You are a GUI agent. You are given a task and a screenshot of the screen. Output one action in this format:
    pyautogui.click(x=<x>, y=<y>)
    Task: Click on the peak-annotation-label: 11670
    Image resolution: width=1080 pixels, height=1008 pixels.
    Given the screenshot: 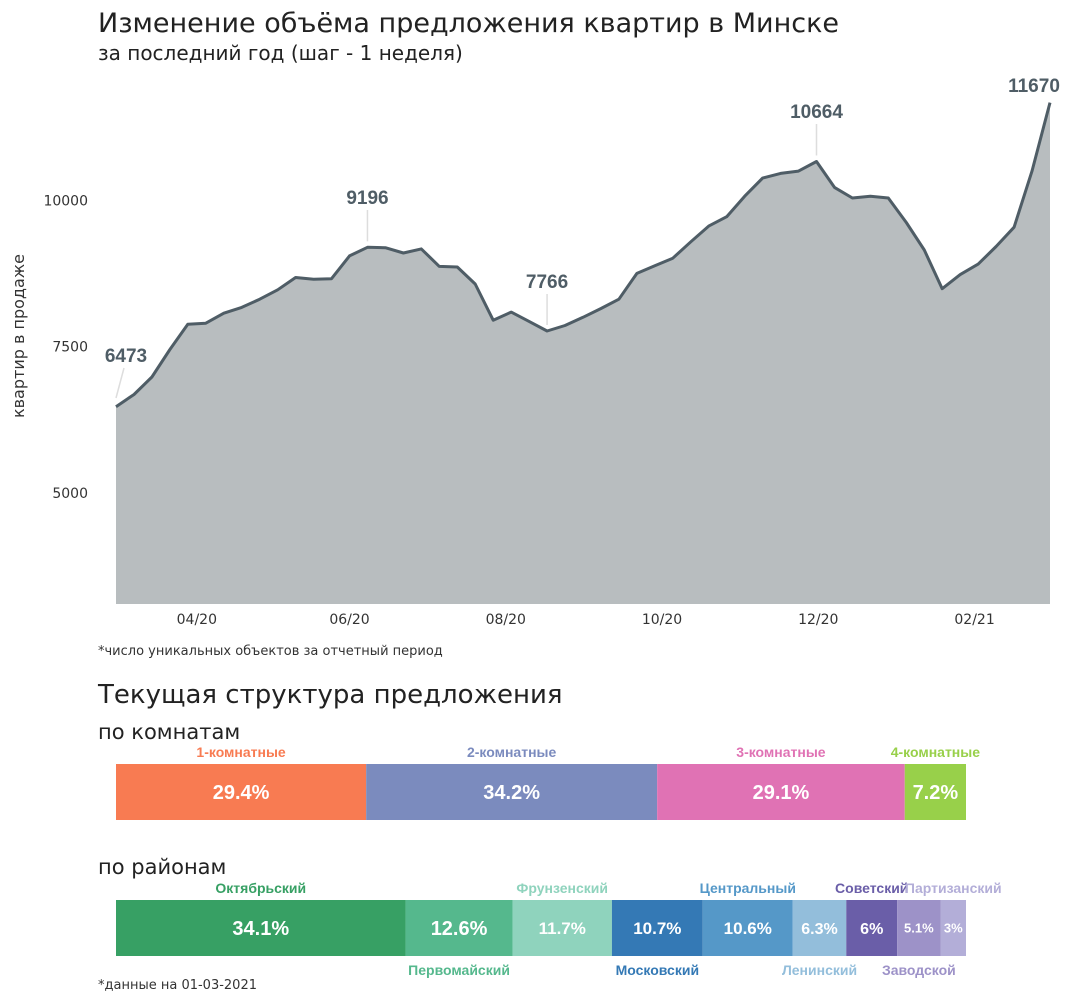 What is the action you would take?
    pyautogui.click(x=1034, y=86)
    